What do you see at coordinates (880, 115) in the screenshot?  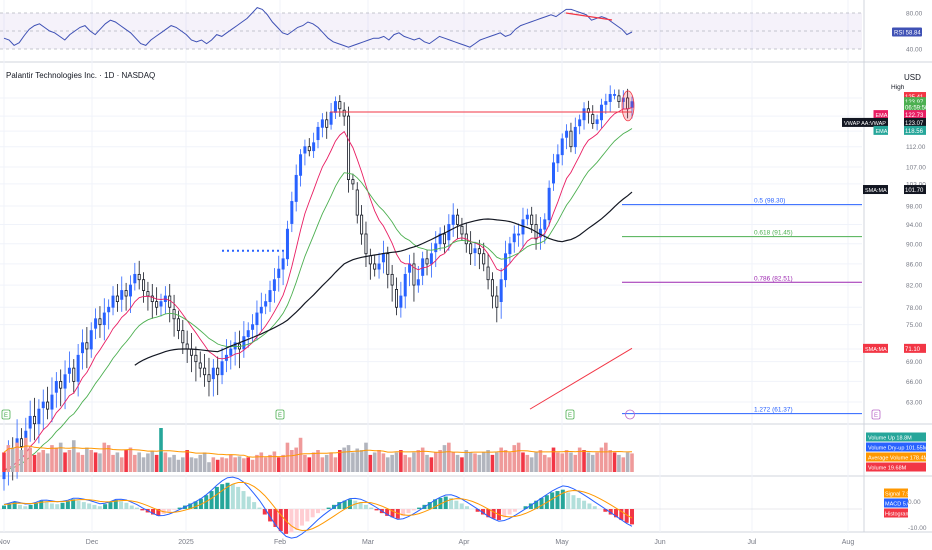 I see `indicator-name-tag` at bounding box center [880, 115].